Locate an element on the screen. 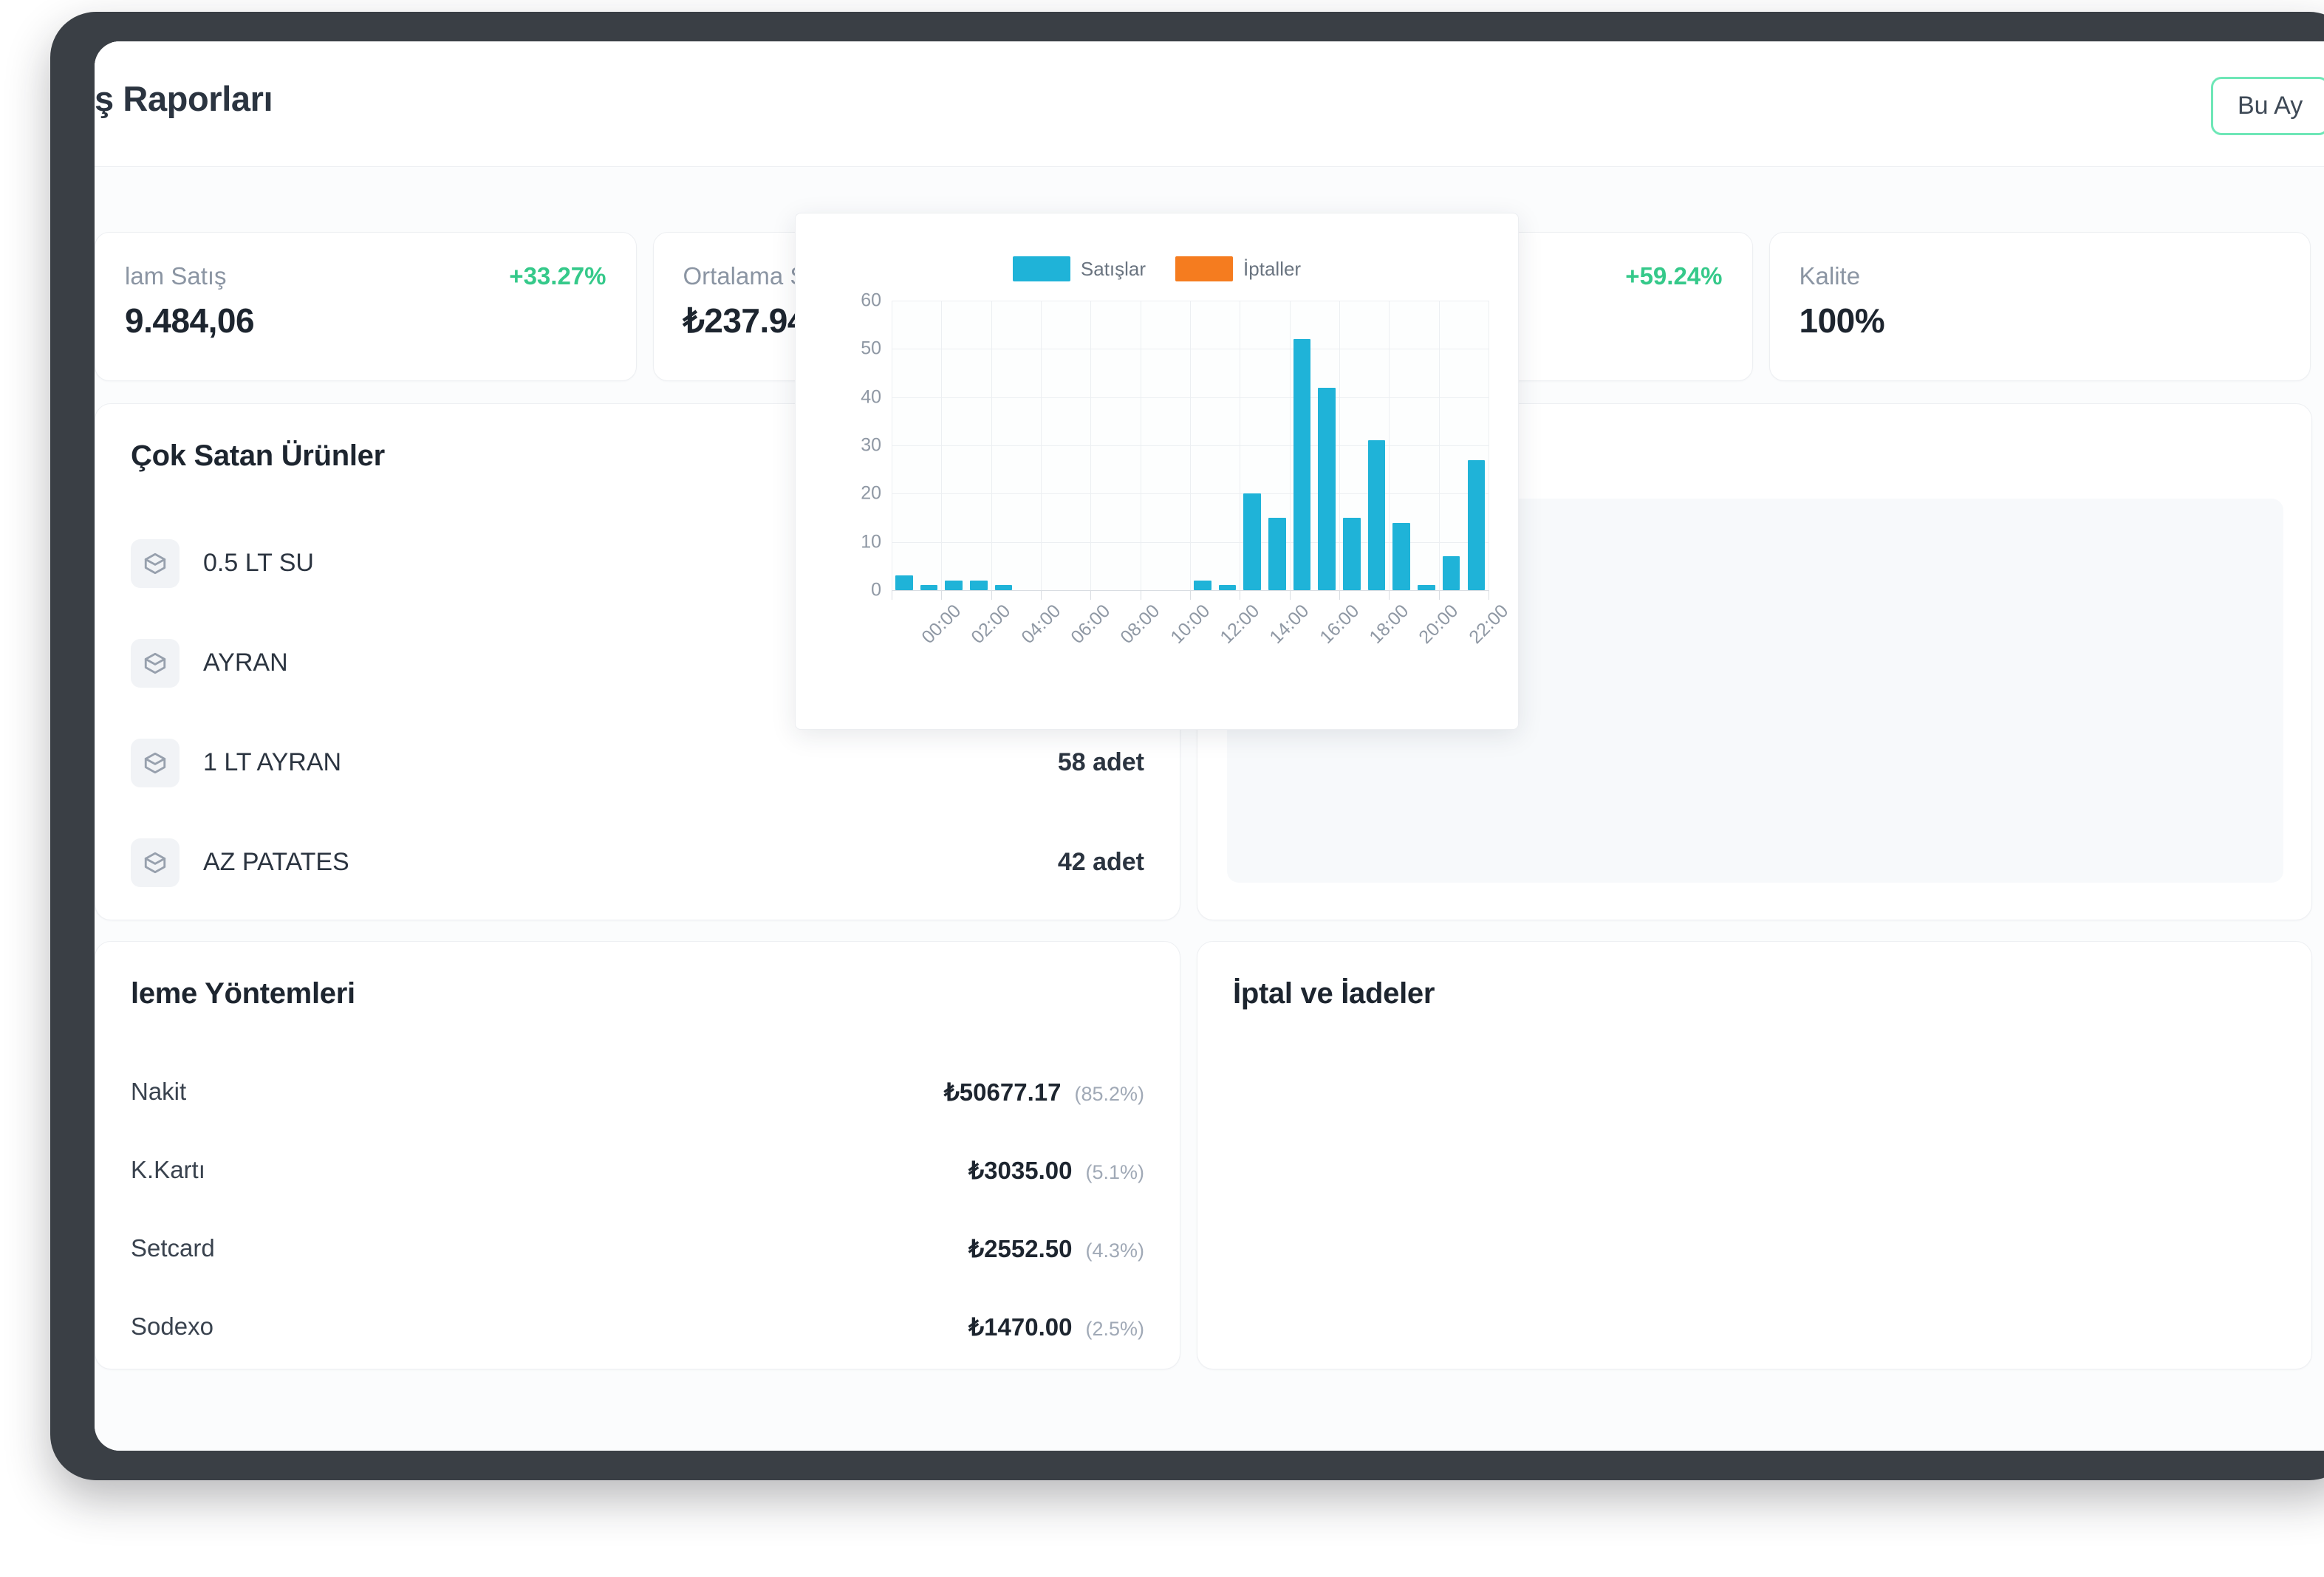  chart-bars is located at coordinates (1190, 445).